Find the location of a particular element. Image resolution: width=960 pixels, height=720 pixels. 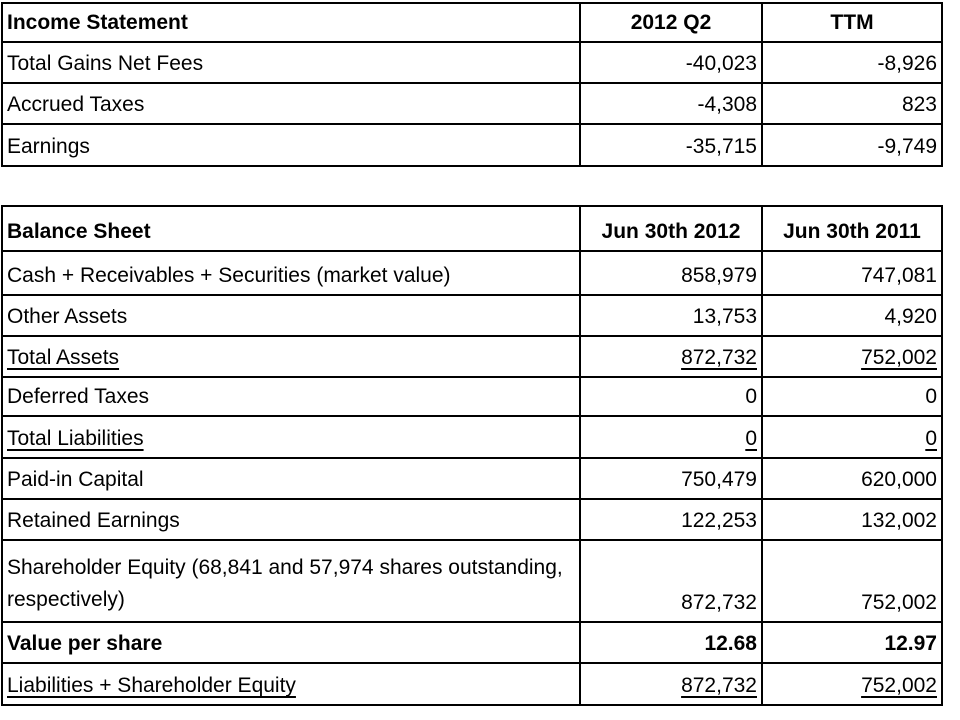

row-value: 858,979 is located at coordinates (671, 273).